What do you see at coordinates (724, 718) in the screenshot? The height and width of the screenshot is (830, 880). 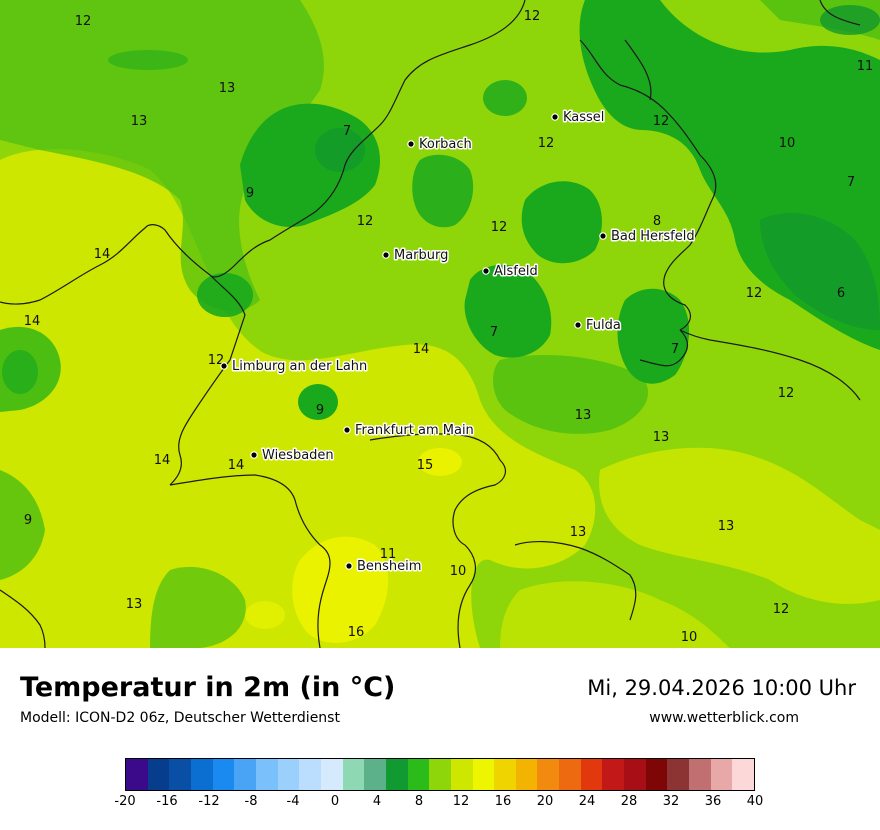 I see `website-link: www.wetterblick.com` at bounding box center [724, 718].